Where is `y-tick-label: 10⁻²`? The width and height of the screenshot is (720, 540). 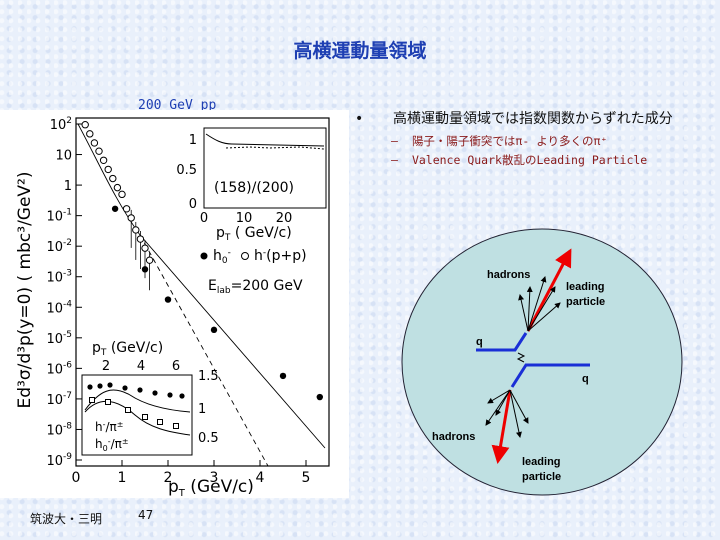 y-tick-label: 10⁻² is located at coordinates (59, 246).